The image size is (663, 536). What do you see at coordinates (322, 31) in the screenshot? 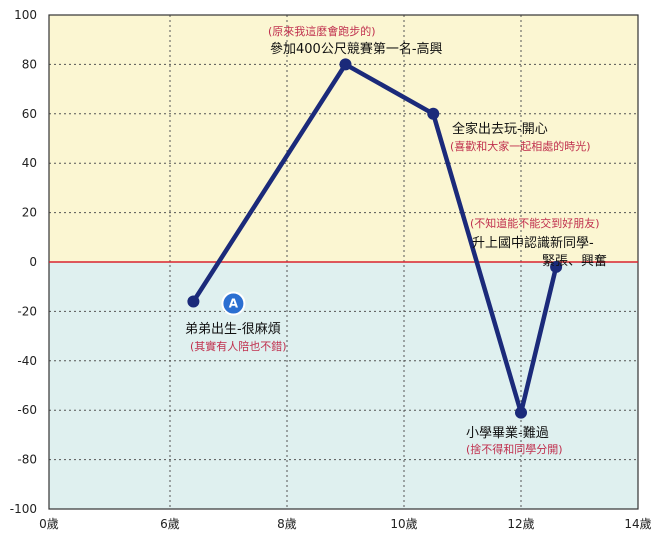
I see `annotation-sub: (原來我這麼會跑步的)` at bounding box center [322, 31].